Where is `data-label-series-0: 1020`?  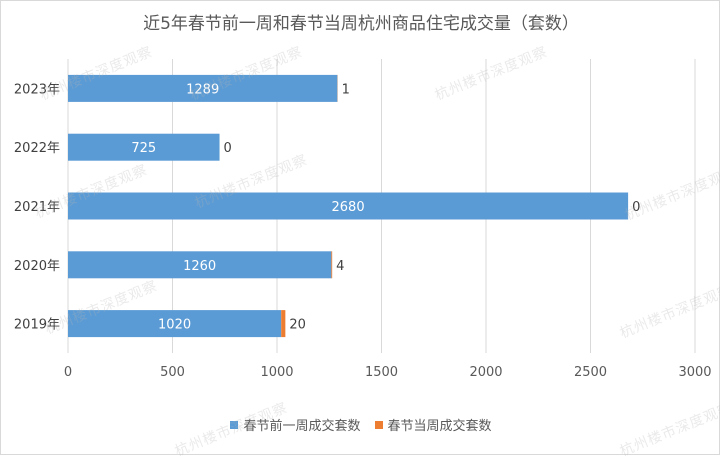
data-label-series-0: 1020 is located at coordinates (174, 325).